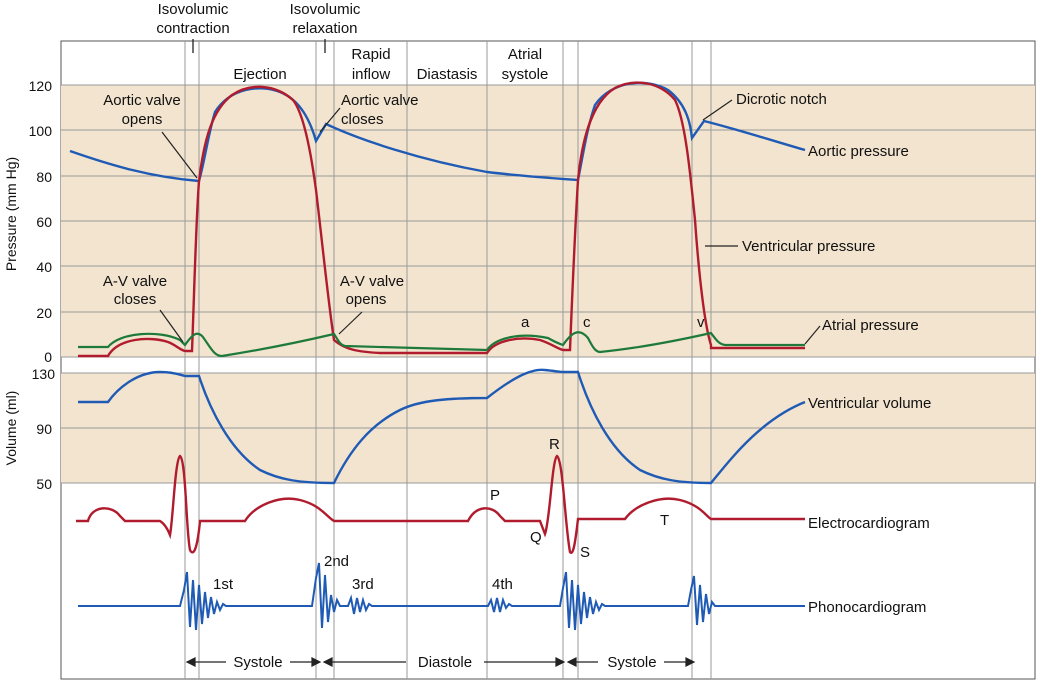  What do you see at coordinates (44, 222) in the screenshot?
I see `pressure-tick: 60` at bounding box center [44, 222].